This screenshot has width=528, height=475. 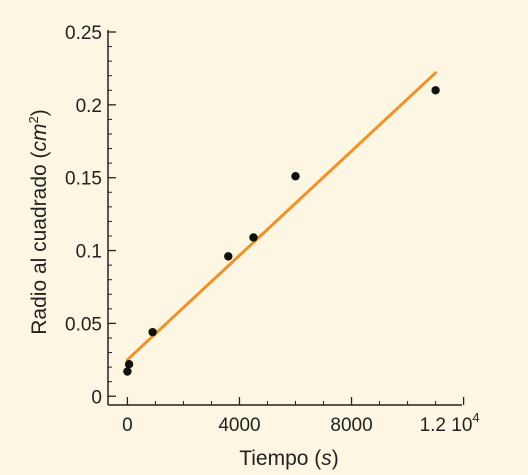 I want to click on x-ticks: 0 4000 8000 1.2 104, so click(x=301, y=416).